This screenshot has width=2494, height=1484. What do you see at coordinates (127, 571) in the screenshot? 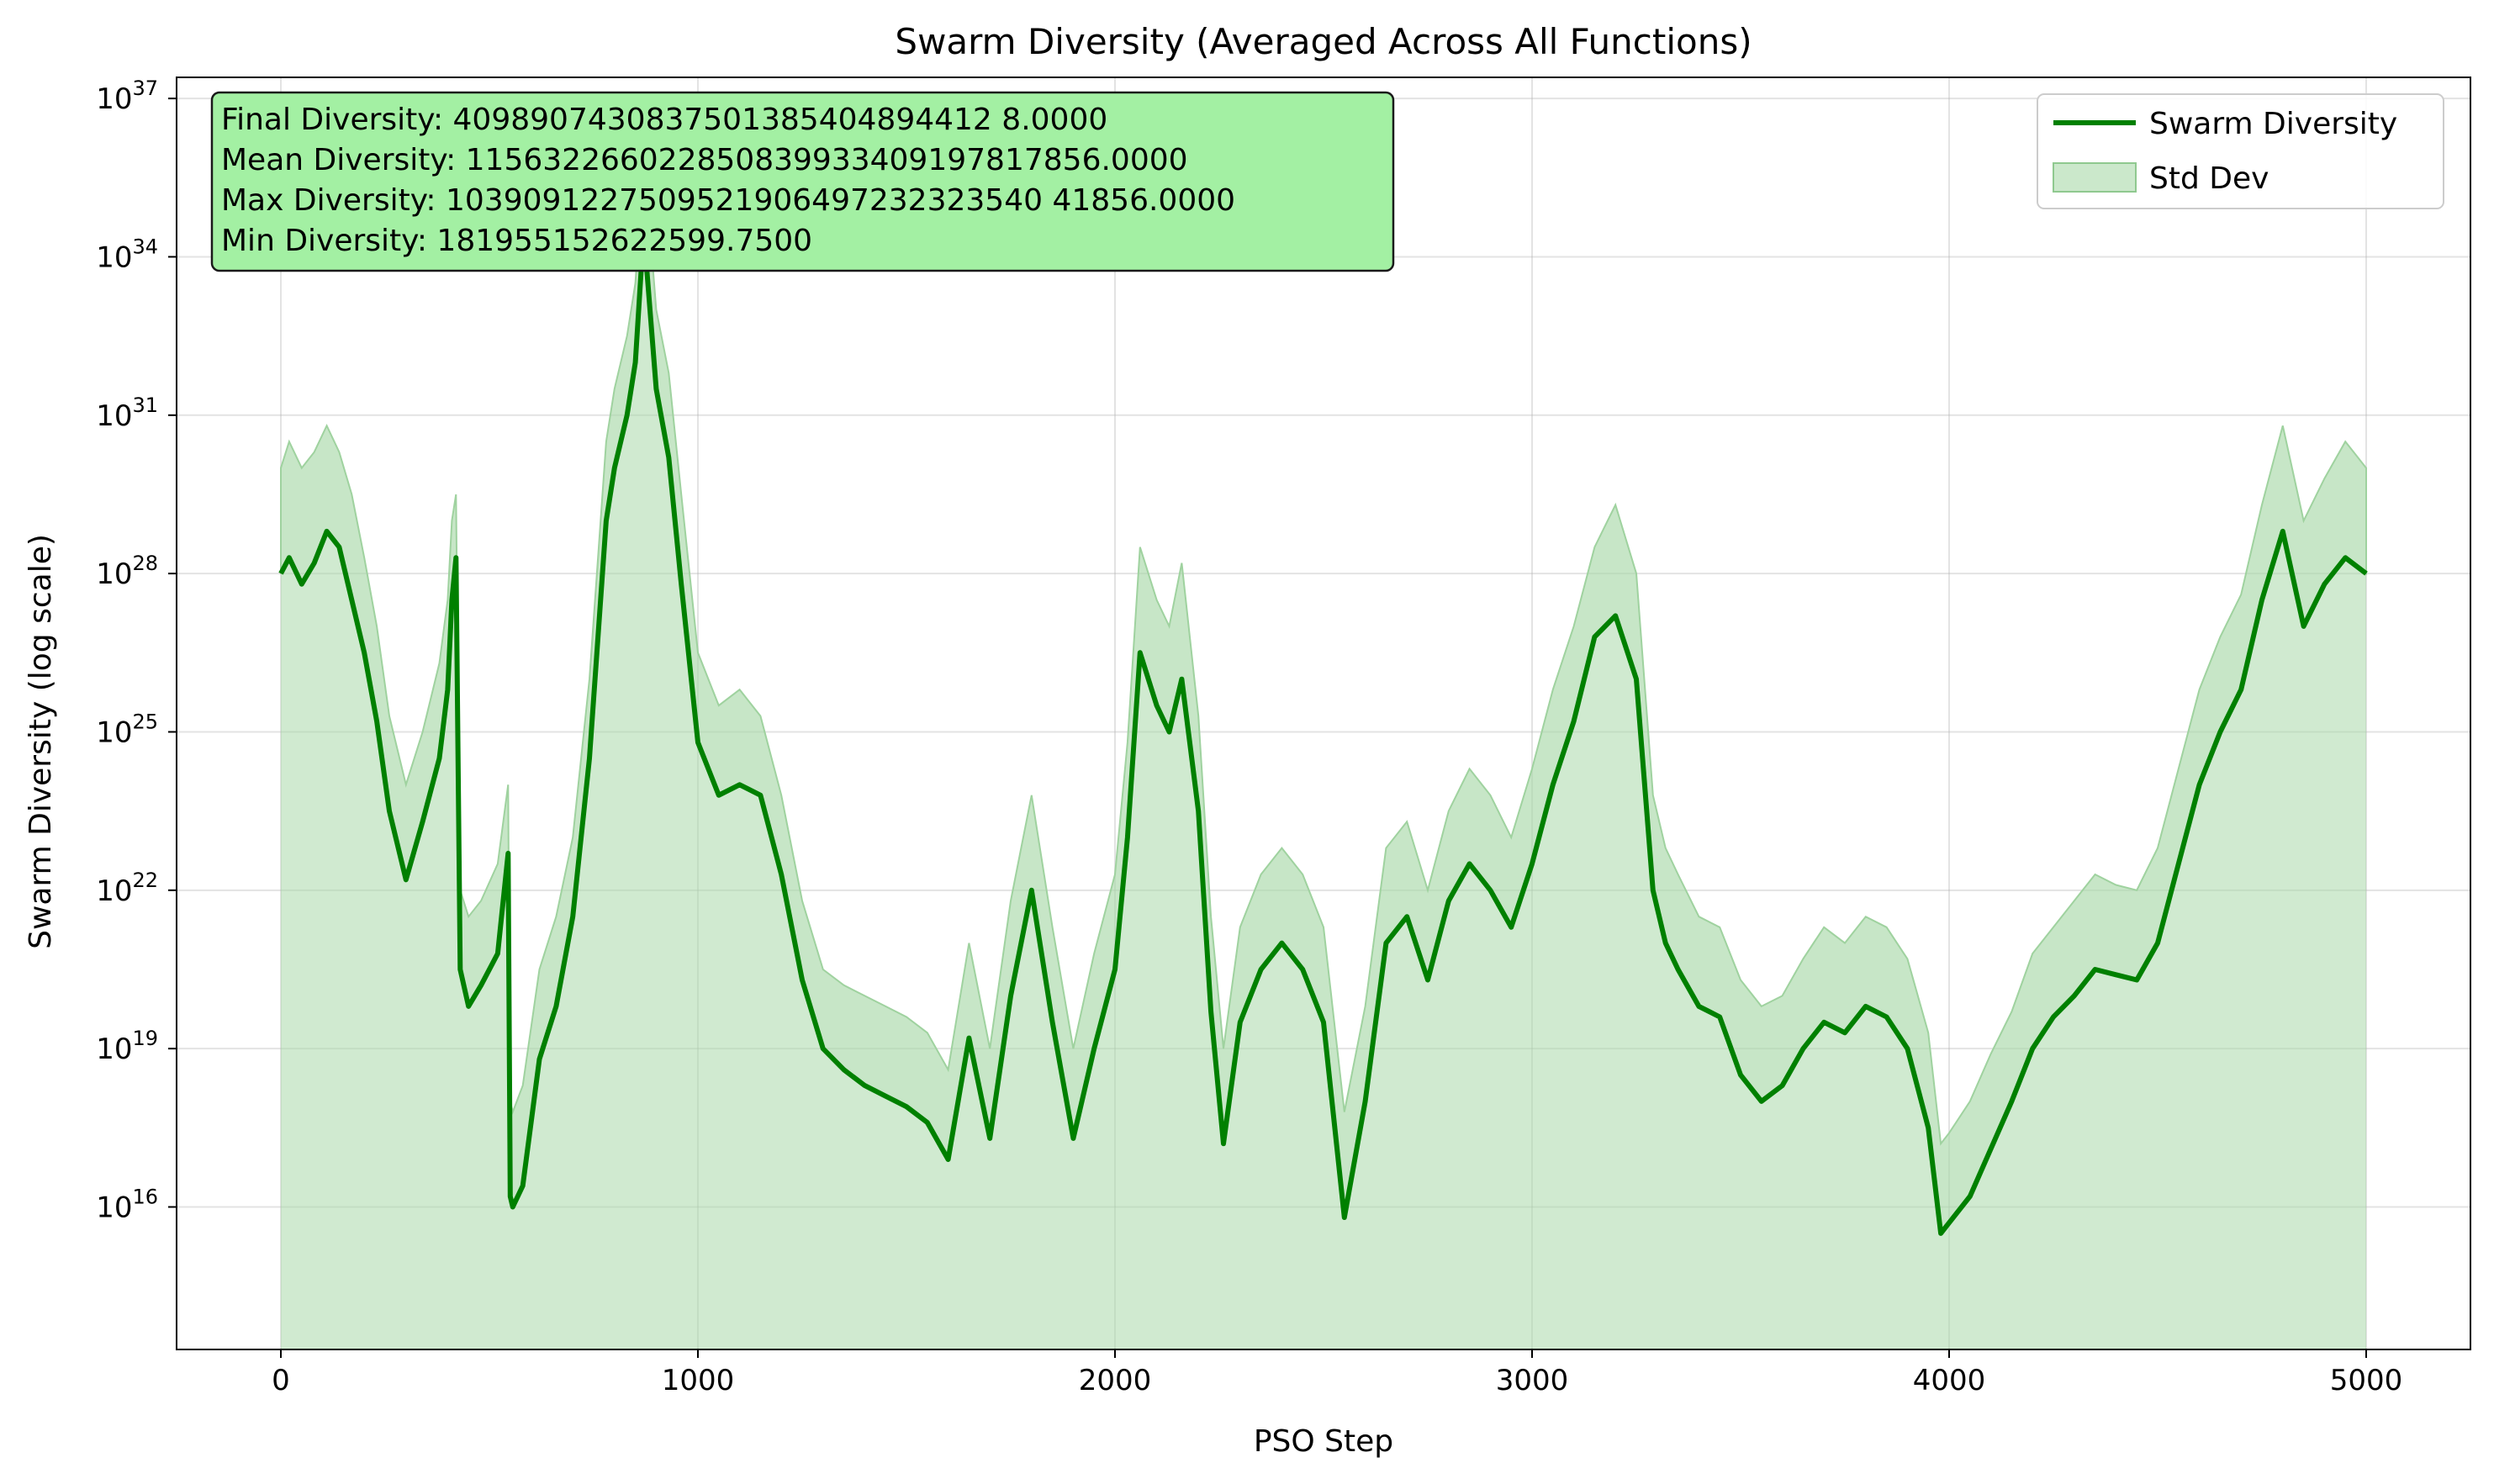
I see `y-tick-label-4: 1028` at bounding box center [127, 571].